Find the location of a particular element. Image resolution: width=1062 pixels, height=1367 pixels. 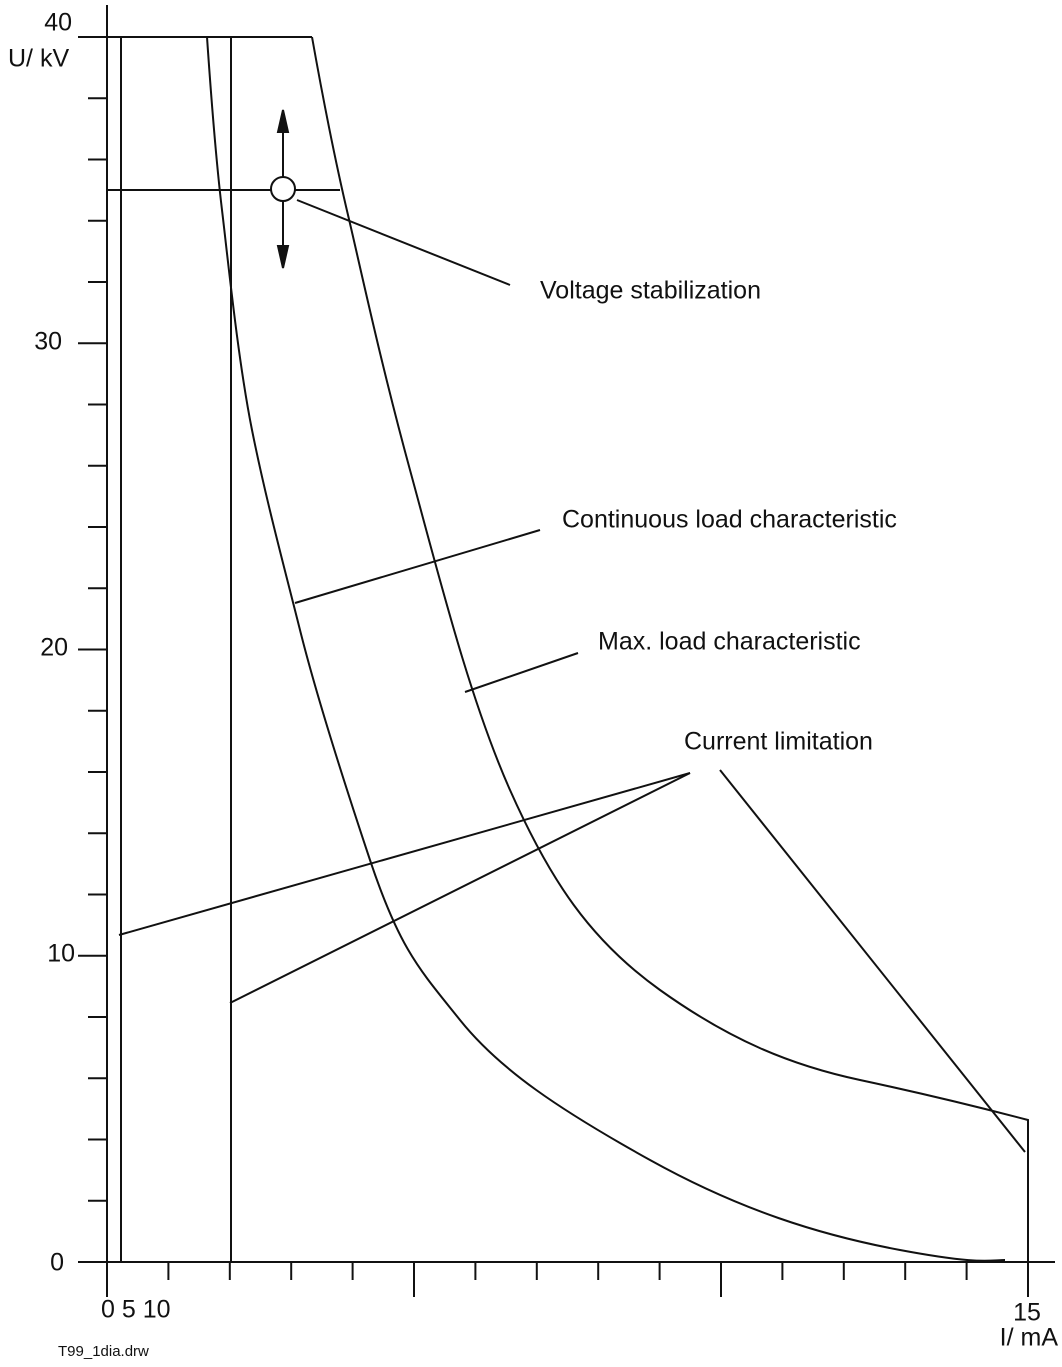

y-tick-label: 0 is located at coordinates (57, 1263).